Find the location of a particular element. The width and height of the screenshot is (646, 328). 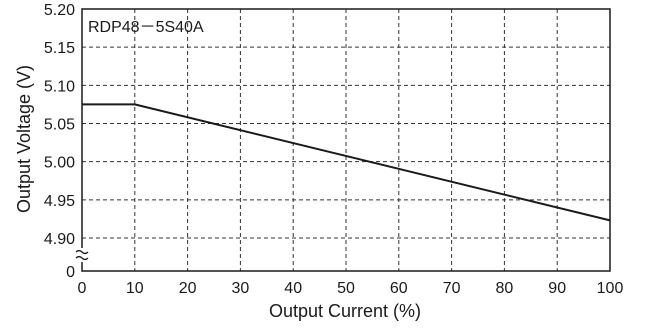

x-tick-label: 50 is located at coordinates (346, 288).